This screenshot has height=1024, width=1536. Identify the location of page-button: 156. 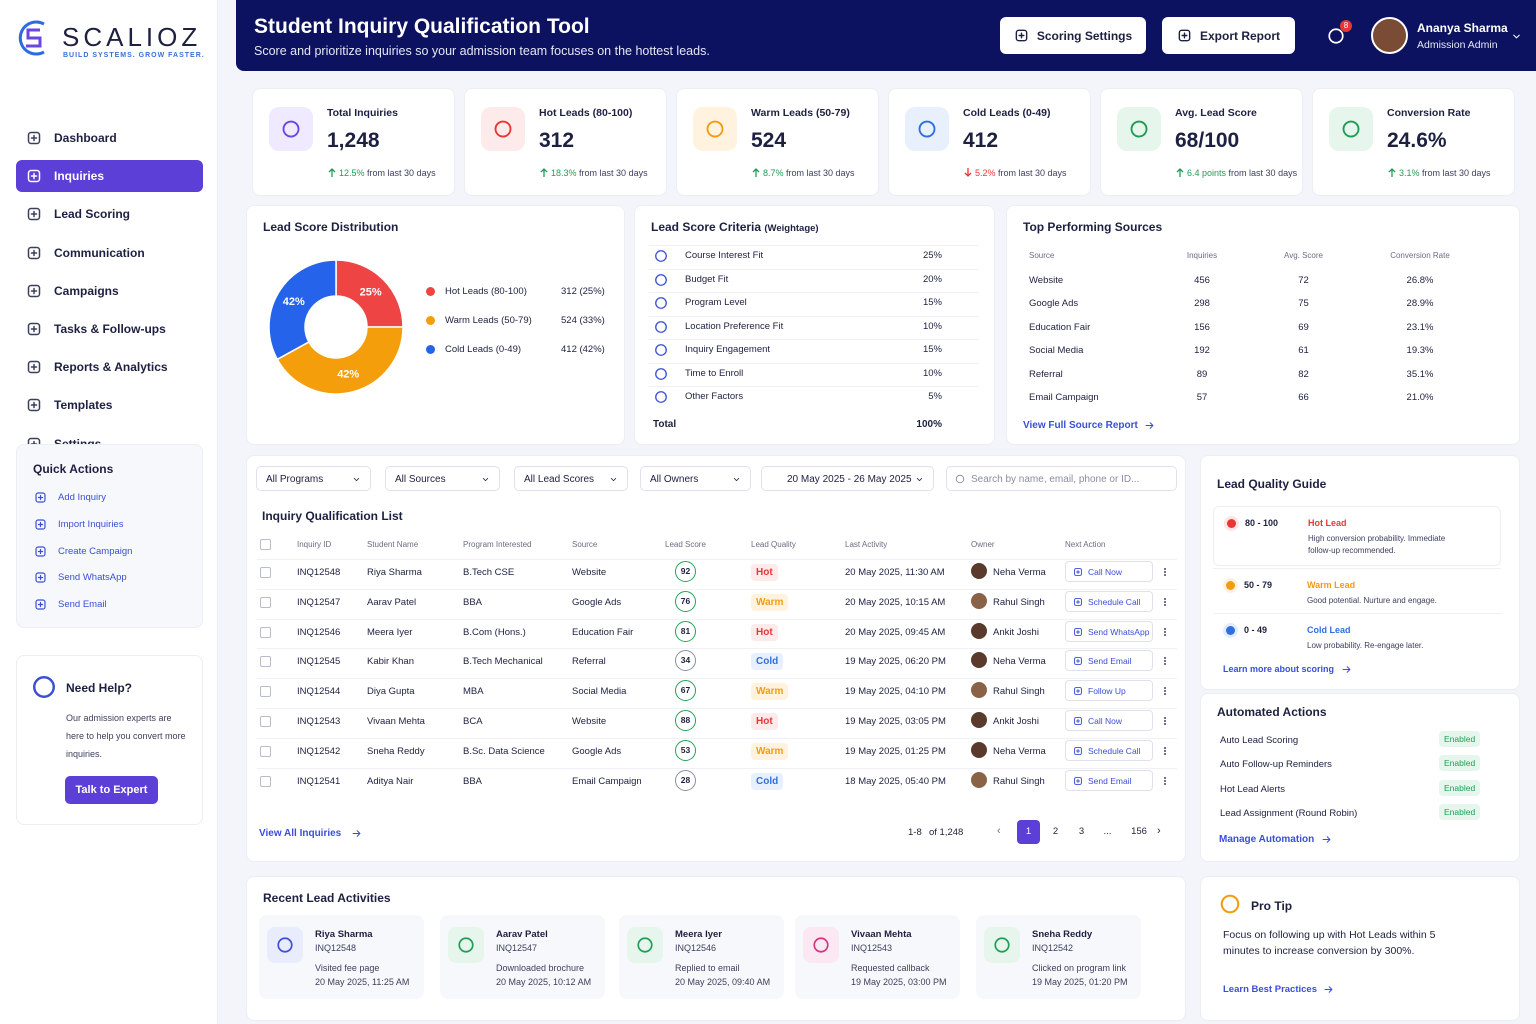
(1139, 831).